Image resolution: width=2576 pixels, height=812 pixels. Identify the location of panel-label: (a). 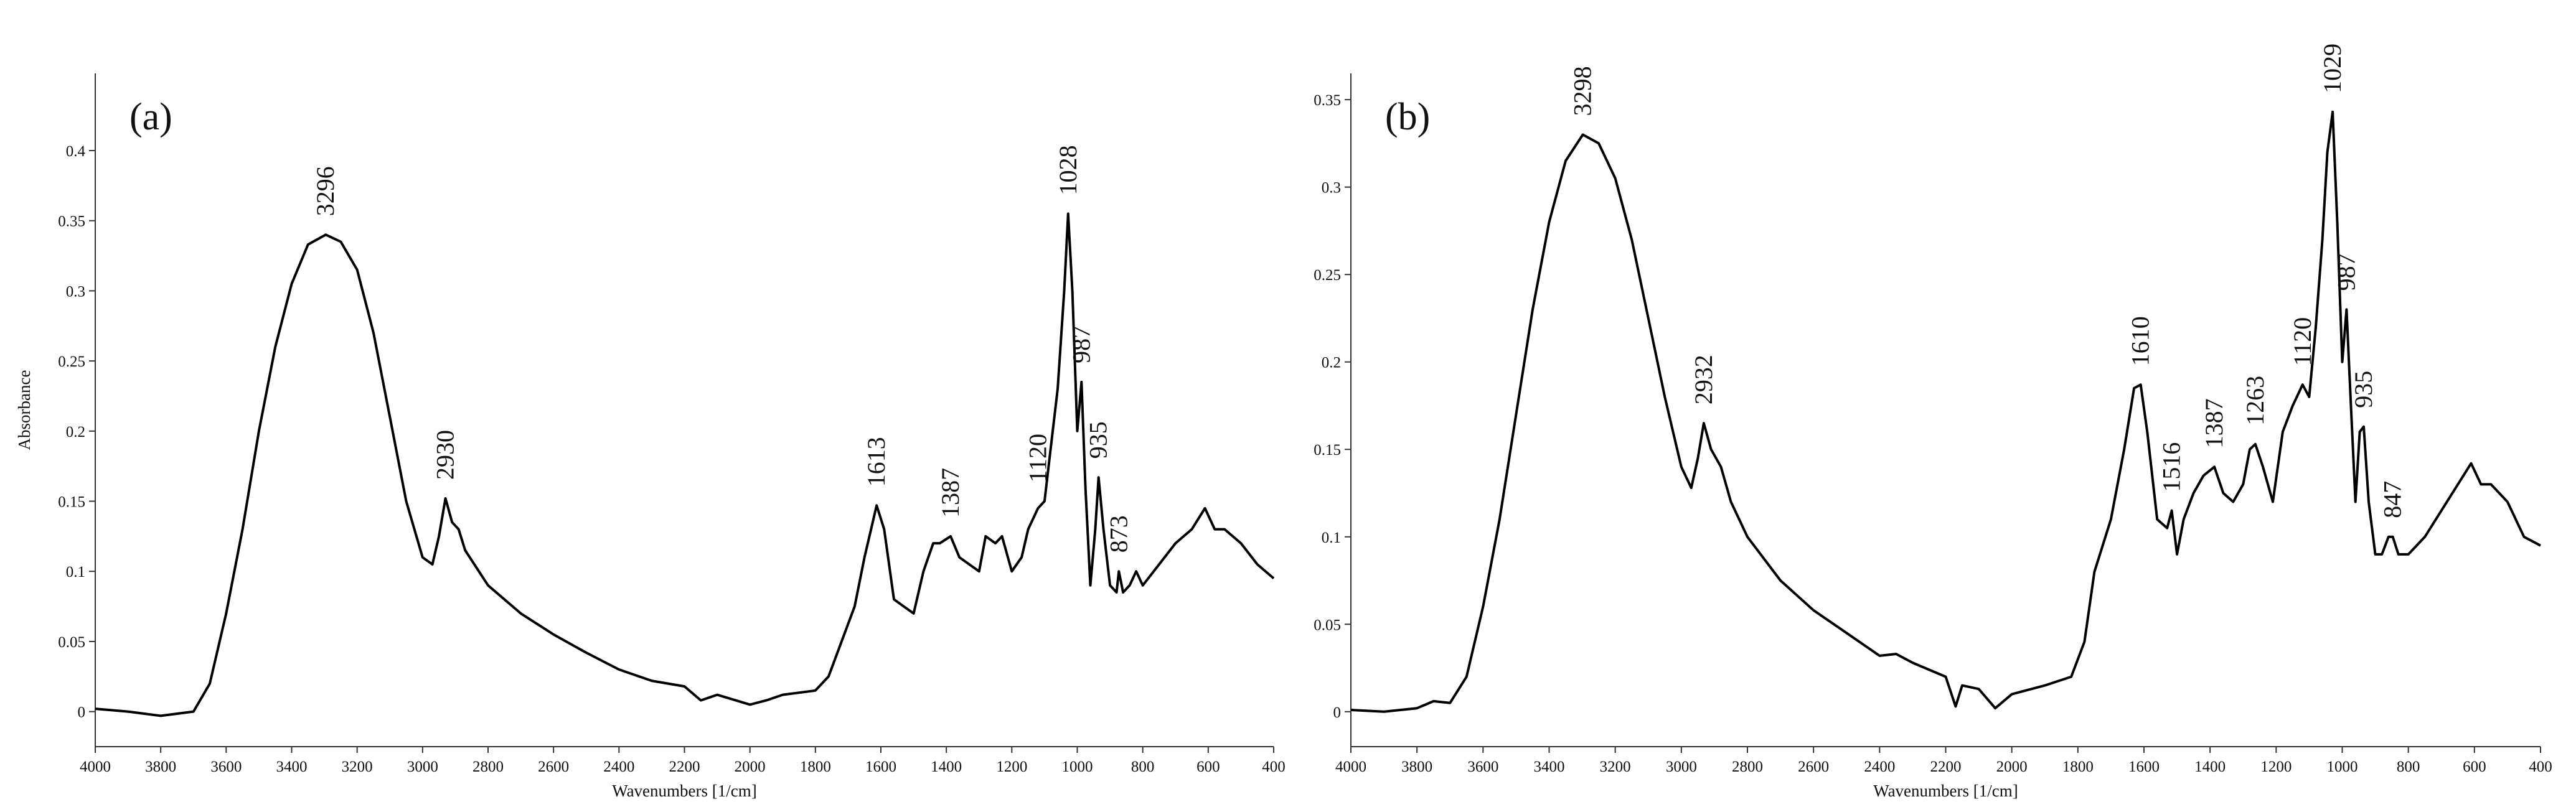
(150, 117).